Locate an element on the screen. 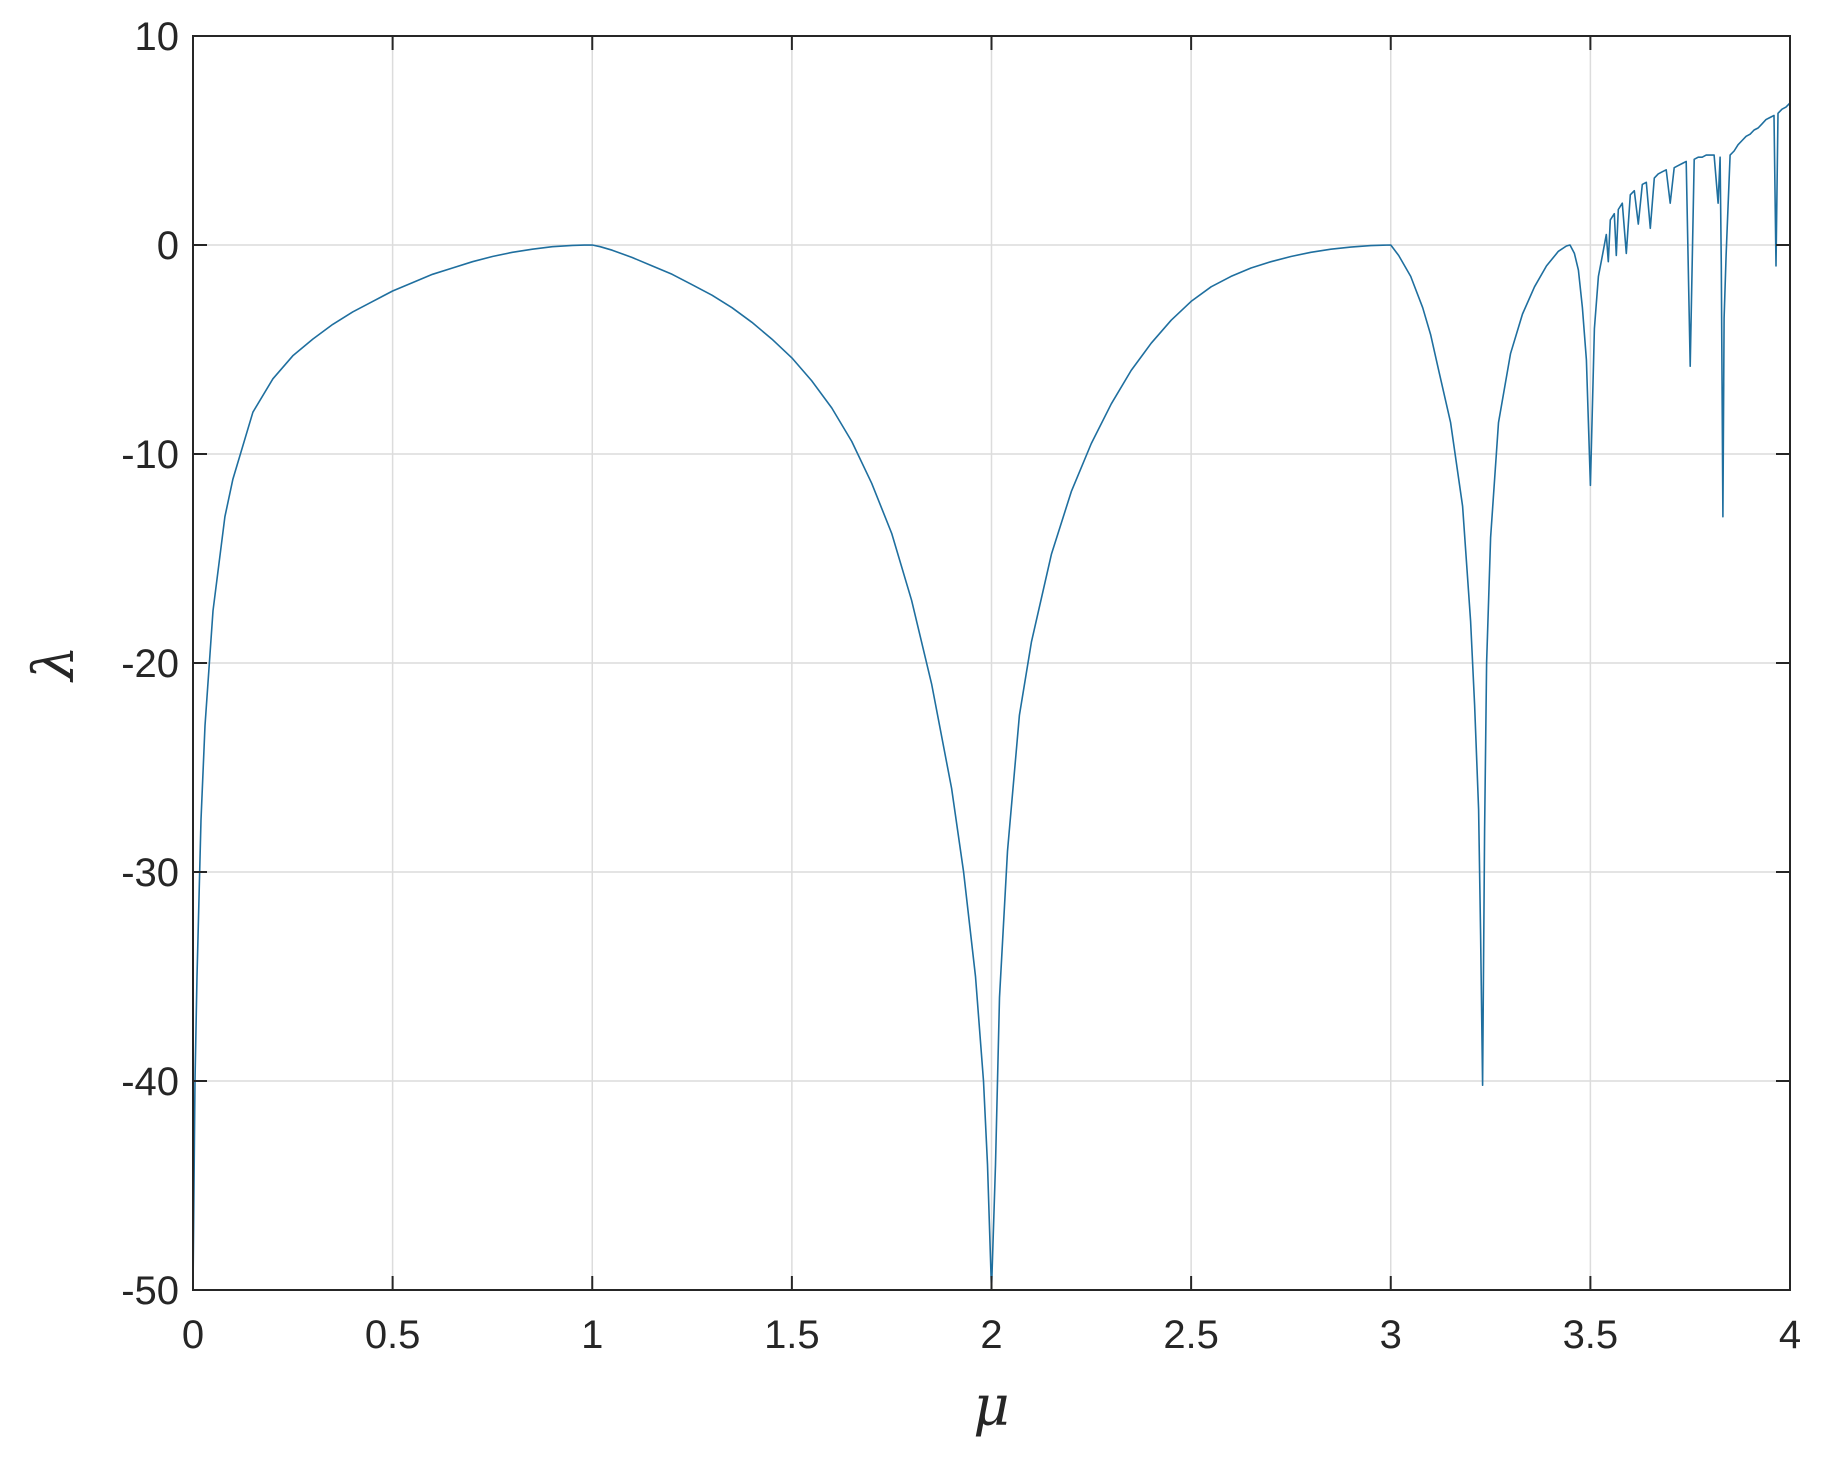  y-tick-label: -40 is located at coordinates (150, 1082).